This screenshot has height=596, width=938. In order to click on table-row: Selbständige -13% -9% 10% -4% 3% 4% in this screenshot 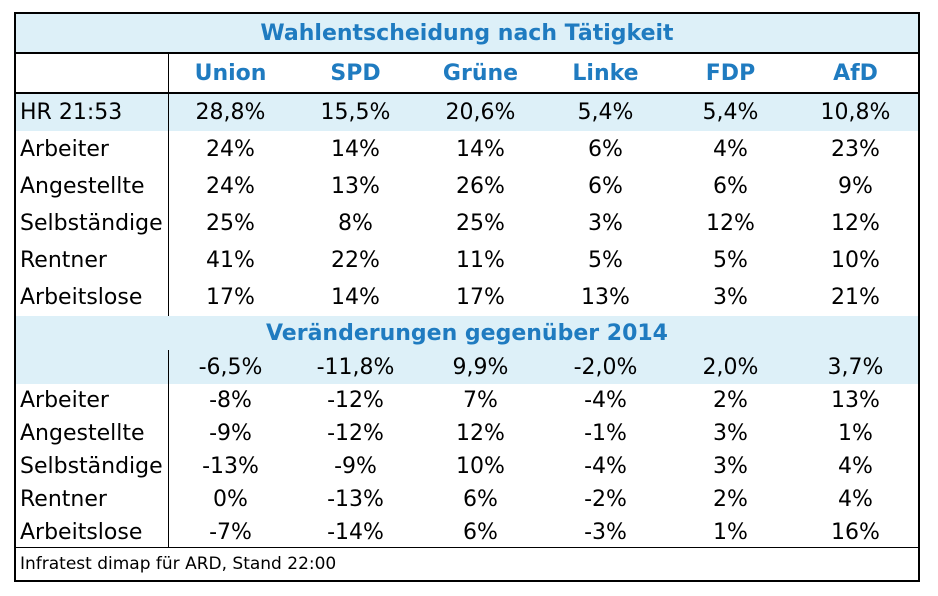, I will do `click(467, 466)`.